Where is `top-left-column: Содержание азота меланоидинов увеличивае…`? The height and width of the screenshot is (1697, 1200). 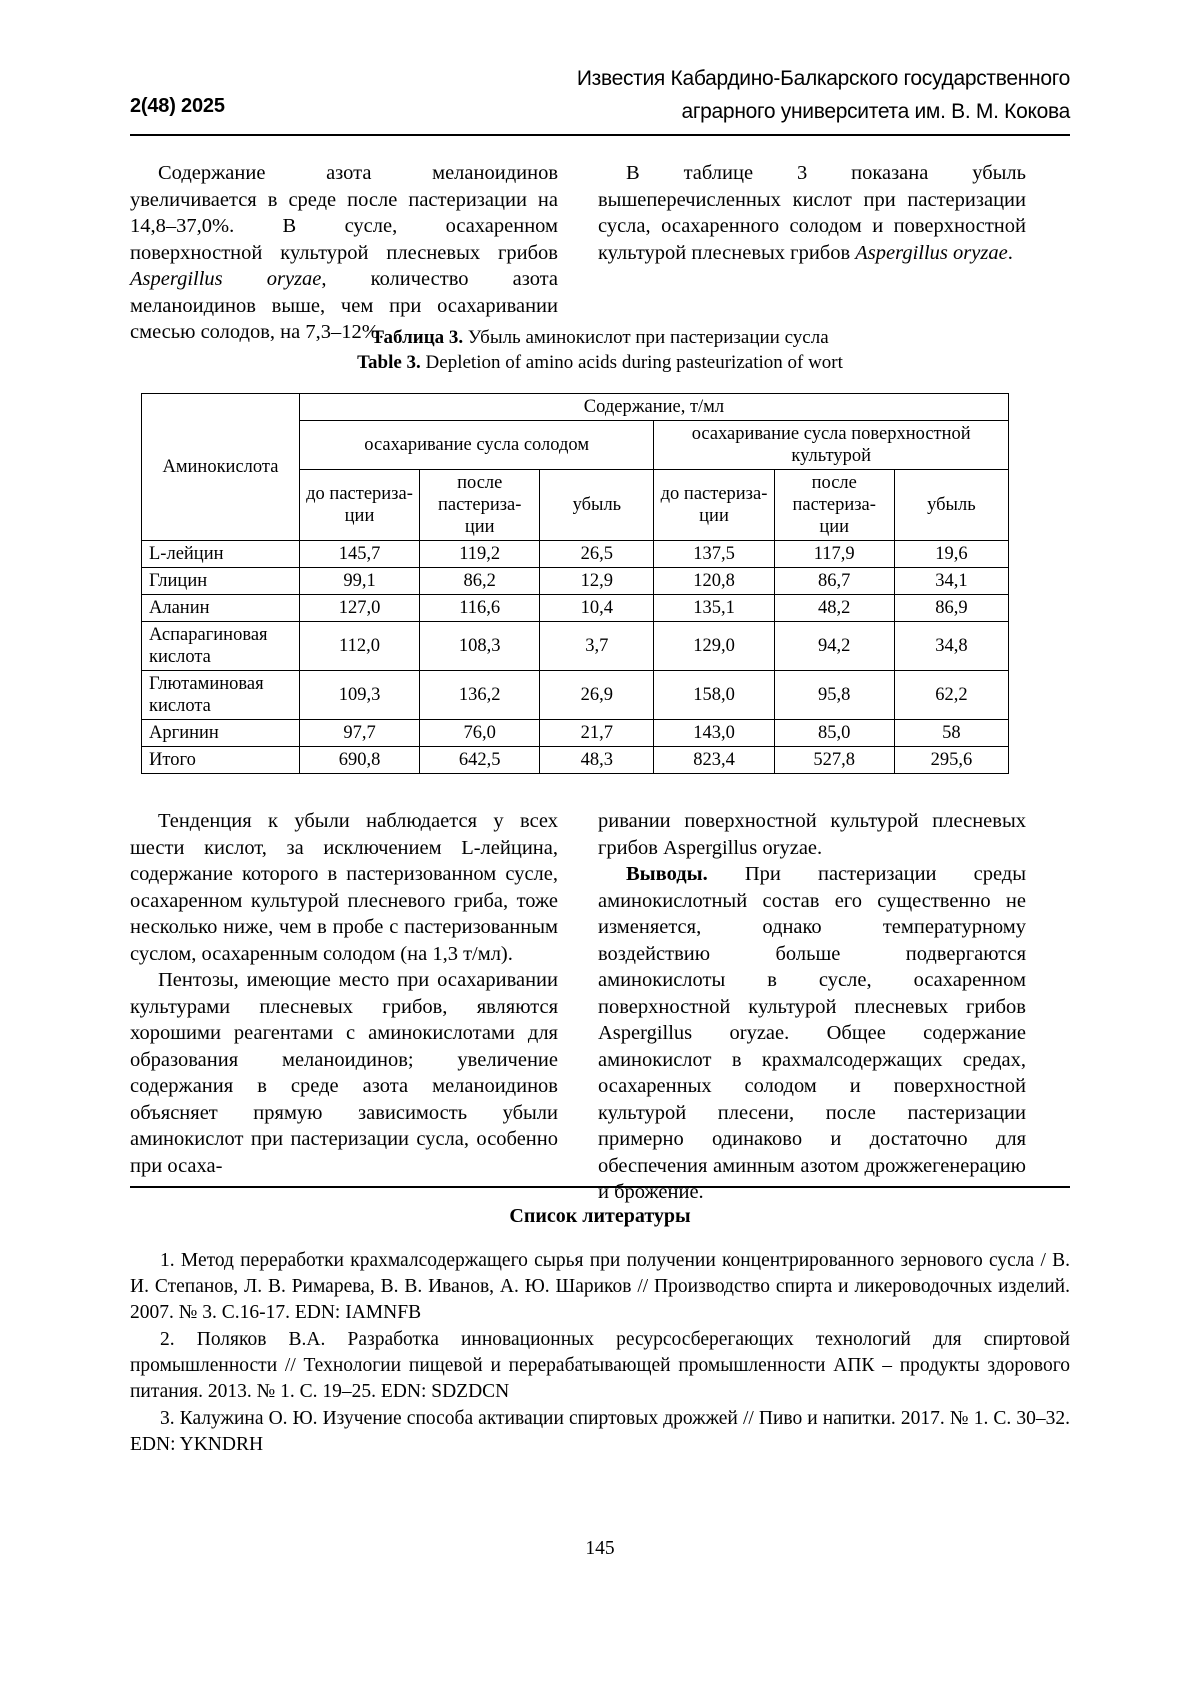
top-left-column: Содержание азота меланоидинов увеличивае… is located at coordinates (344, 253).